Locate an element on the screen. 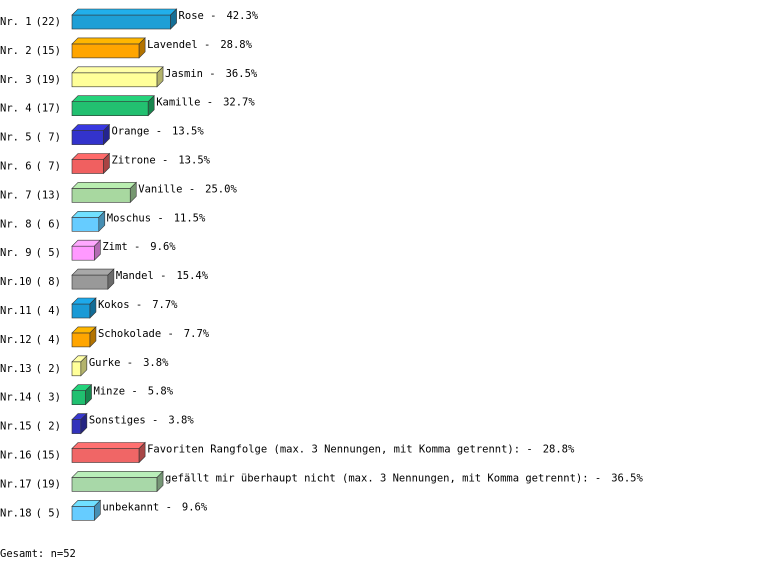 This screenshot has height=571, width=759. rank-label: Nr.17 (19) is located at coordinates (30, 484).